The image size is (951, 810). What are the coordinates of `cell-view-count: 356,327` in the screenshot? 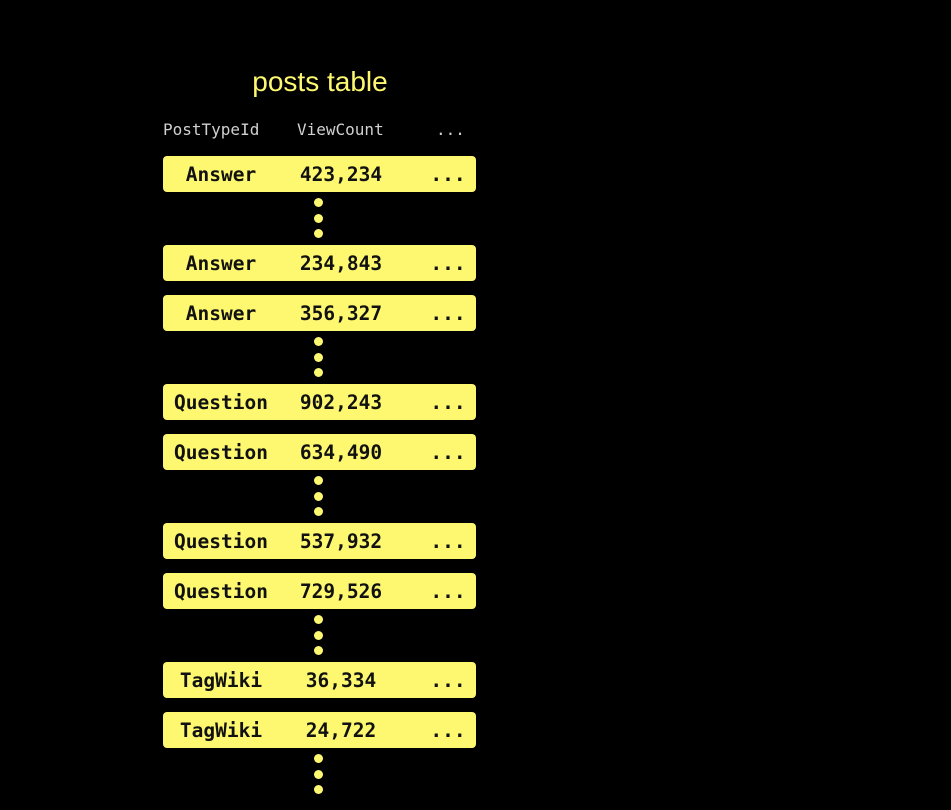 It's located at (341, 313).